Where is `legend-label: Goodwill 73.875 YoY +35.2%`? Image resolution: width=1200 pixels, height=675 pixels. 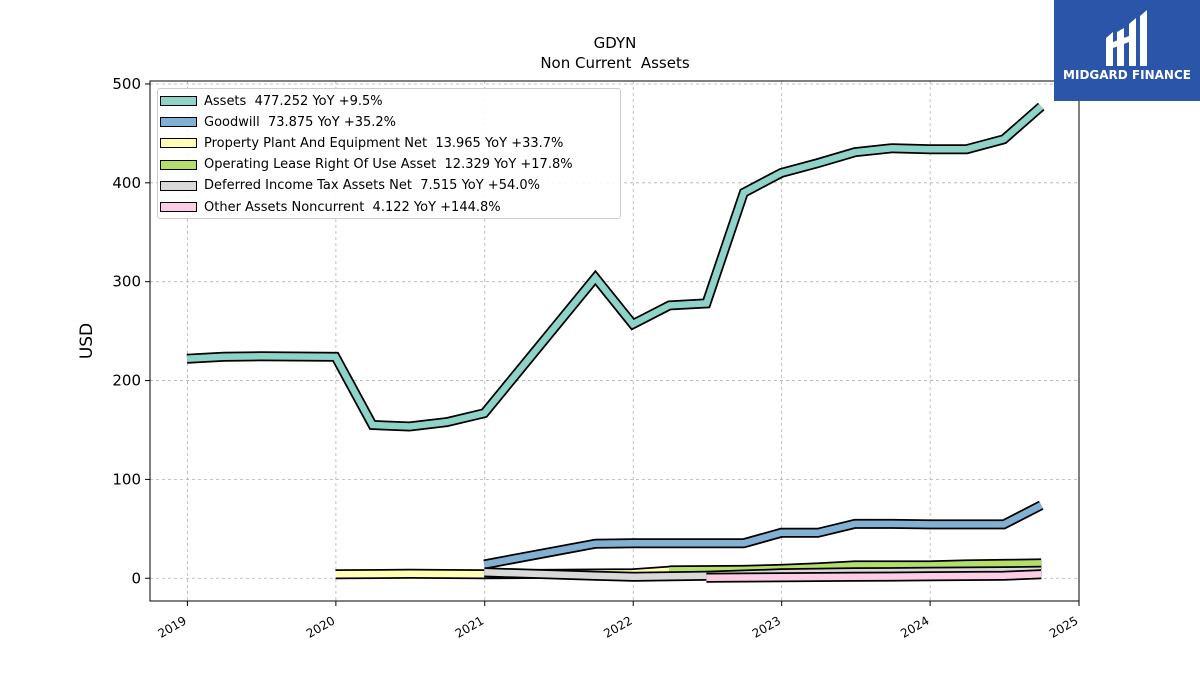
legend-label: Goodwill 73.875 YoY +35.2% is located at coordinates (300, 122).